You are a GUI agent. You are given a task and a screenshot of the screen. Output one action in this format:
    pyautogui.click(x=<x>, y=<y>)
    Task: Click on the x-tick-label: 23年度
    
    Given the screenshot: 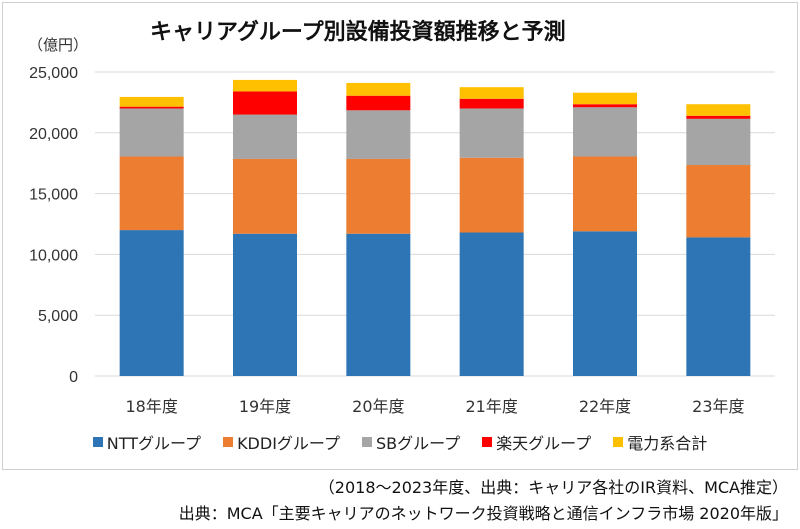 What is the action you would take?
    pyautogui.click(x=718, y=406)
    